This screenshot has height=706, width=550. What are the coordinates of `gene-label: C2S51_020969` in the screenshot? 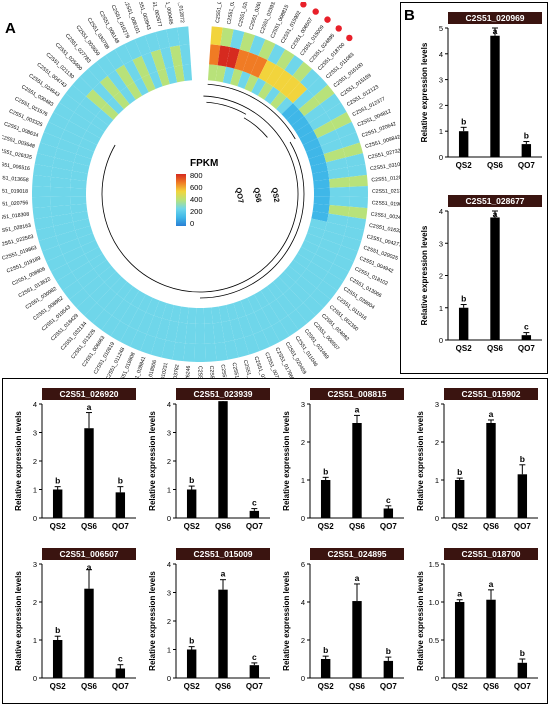 It's located at (232, 13).